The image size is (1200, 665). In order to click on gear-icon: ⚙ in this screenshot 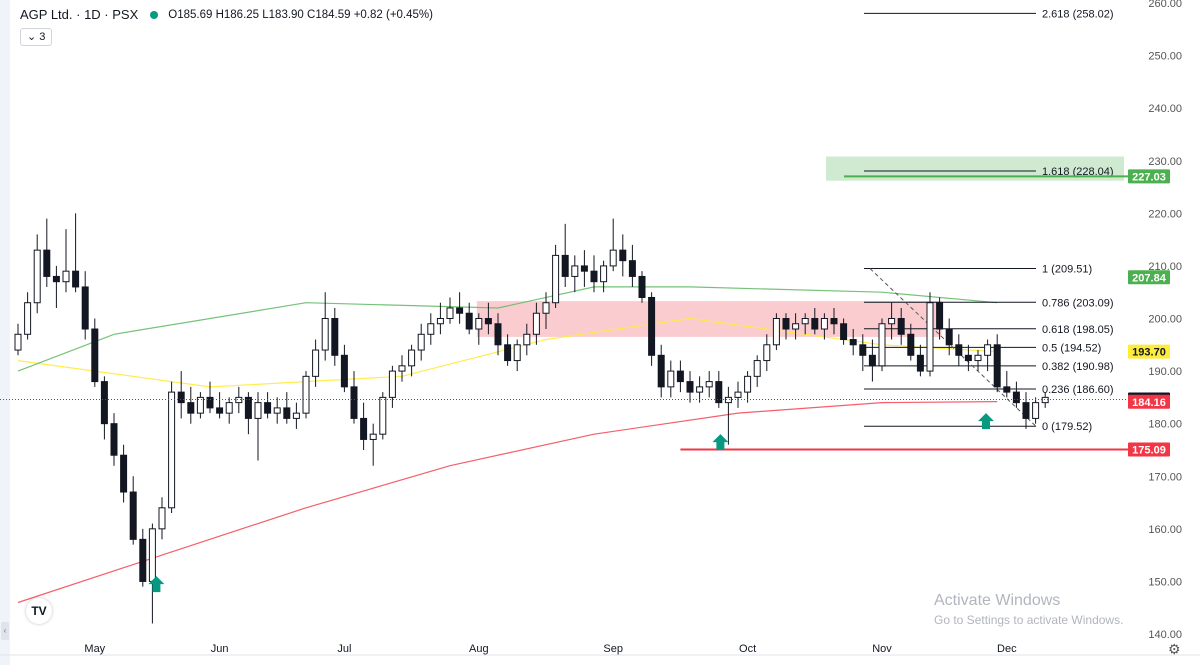, I will do `click(1174, 649)`.